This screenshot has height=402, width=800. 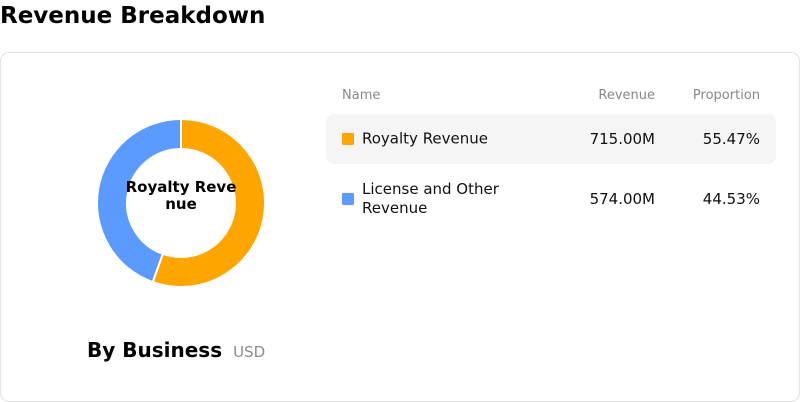 I want to click on legend-swatch-license, so click(x=348, y=199).